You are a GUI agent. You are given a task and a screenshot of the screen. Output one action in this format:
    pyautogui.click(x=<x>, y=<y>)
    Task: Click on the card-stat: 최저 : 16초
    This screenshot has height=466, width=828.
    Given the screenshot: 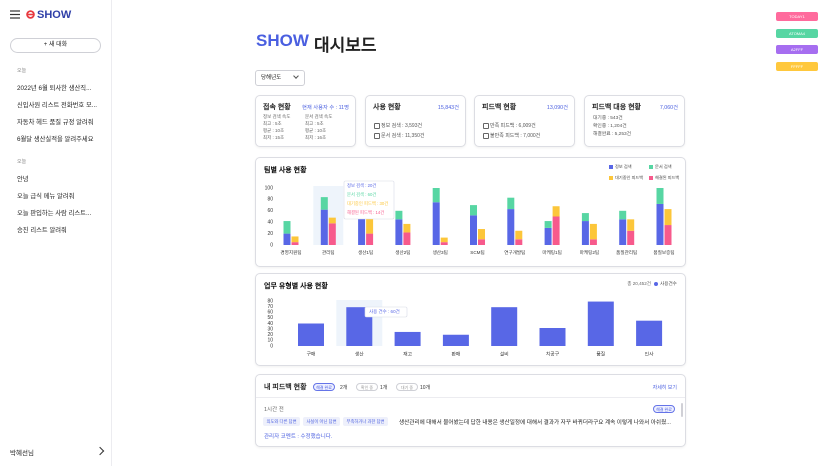 What is the action you would take?
    pyautogui.click(x=316, y=137)
    